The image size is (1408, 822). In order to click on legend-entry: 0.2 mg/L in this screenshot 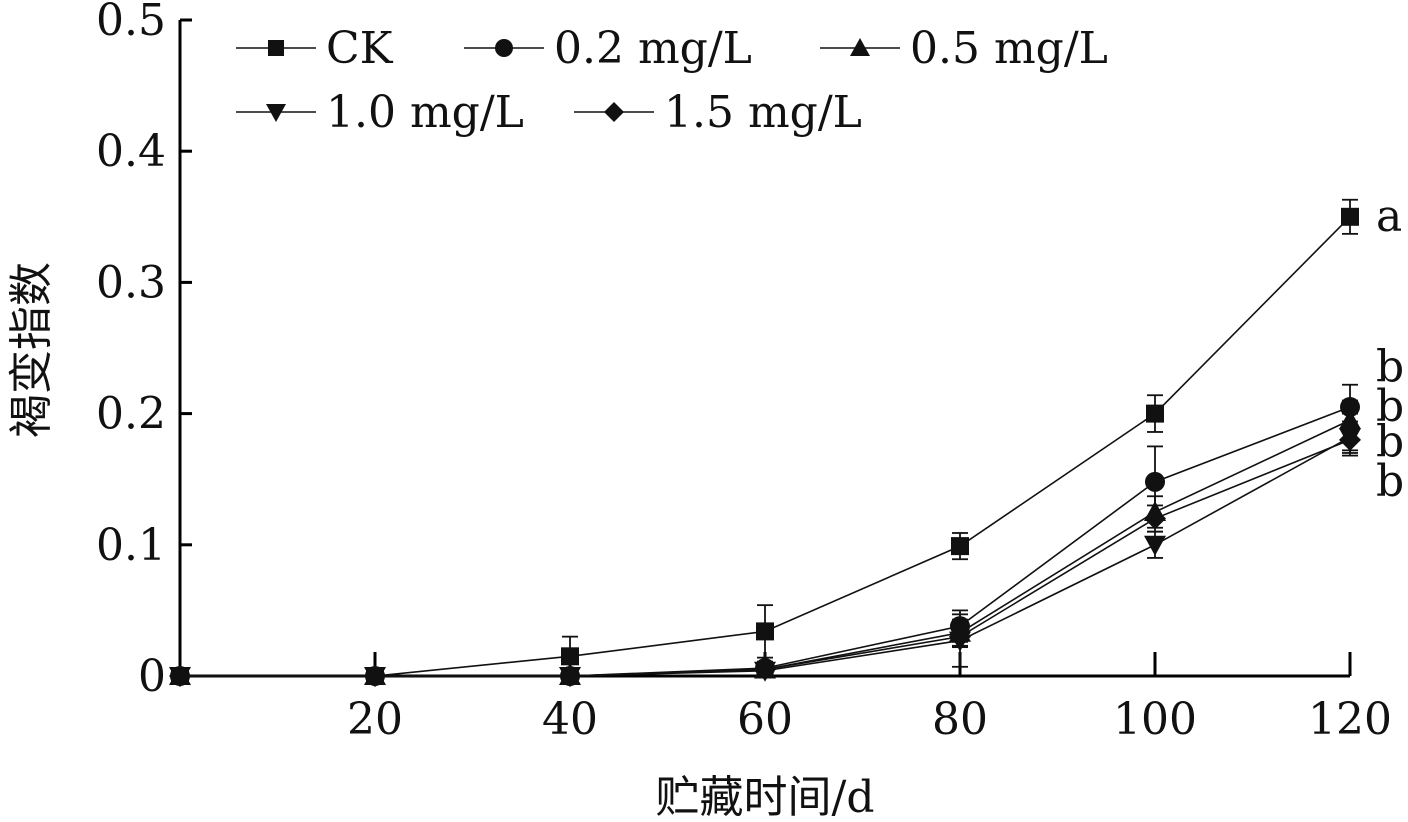, I will do `click(608, 48)`.